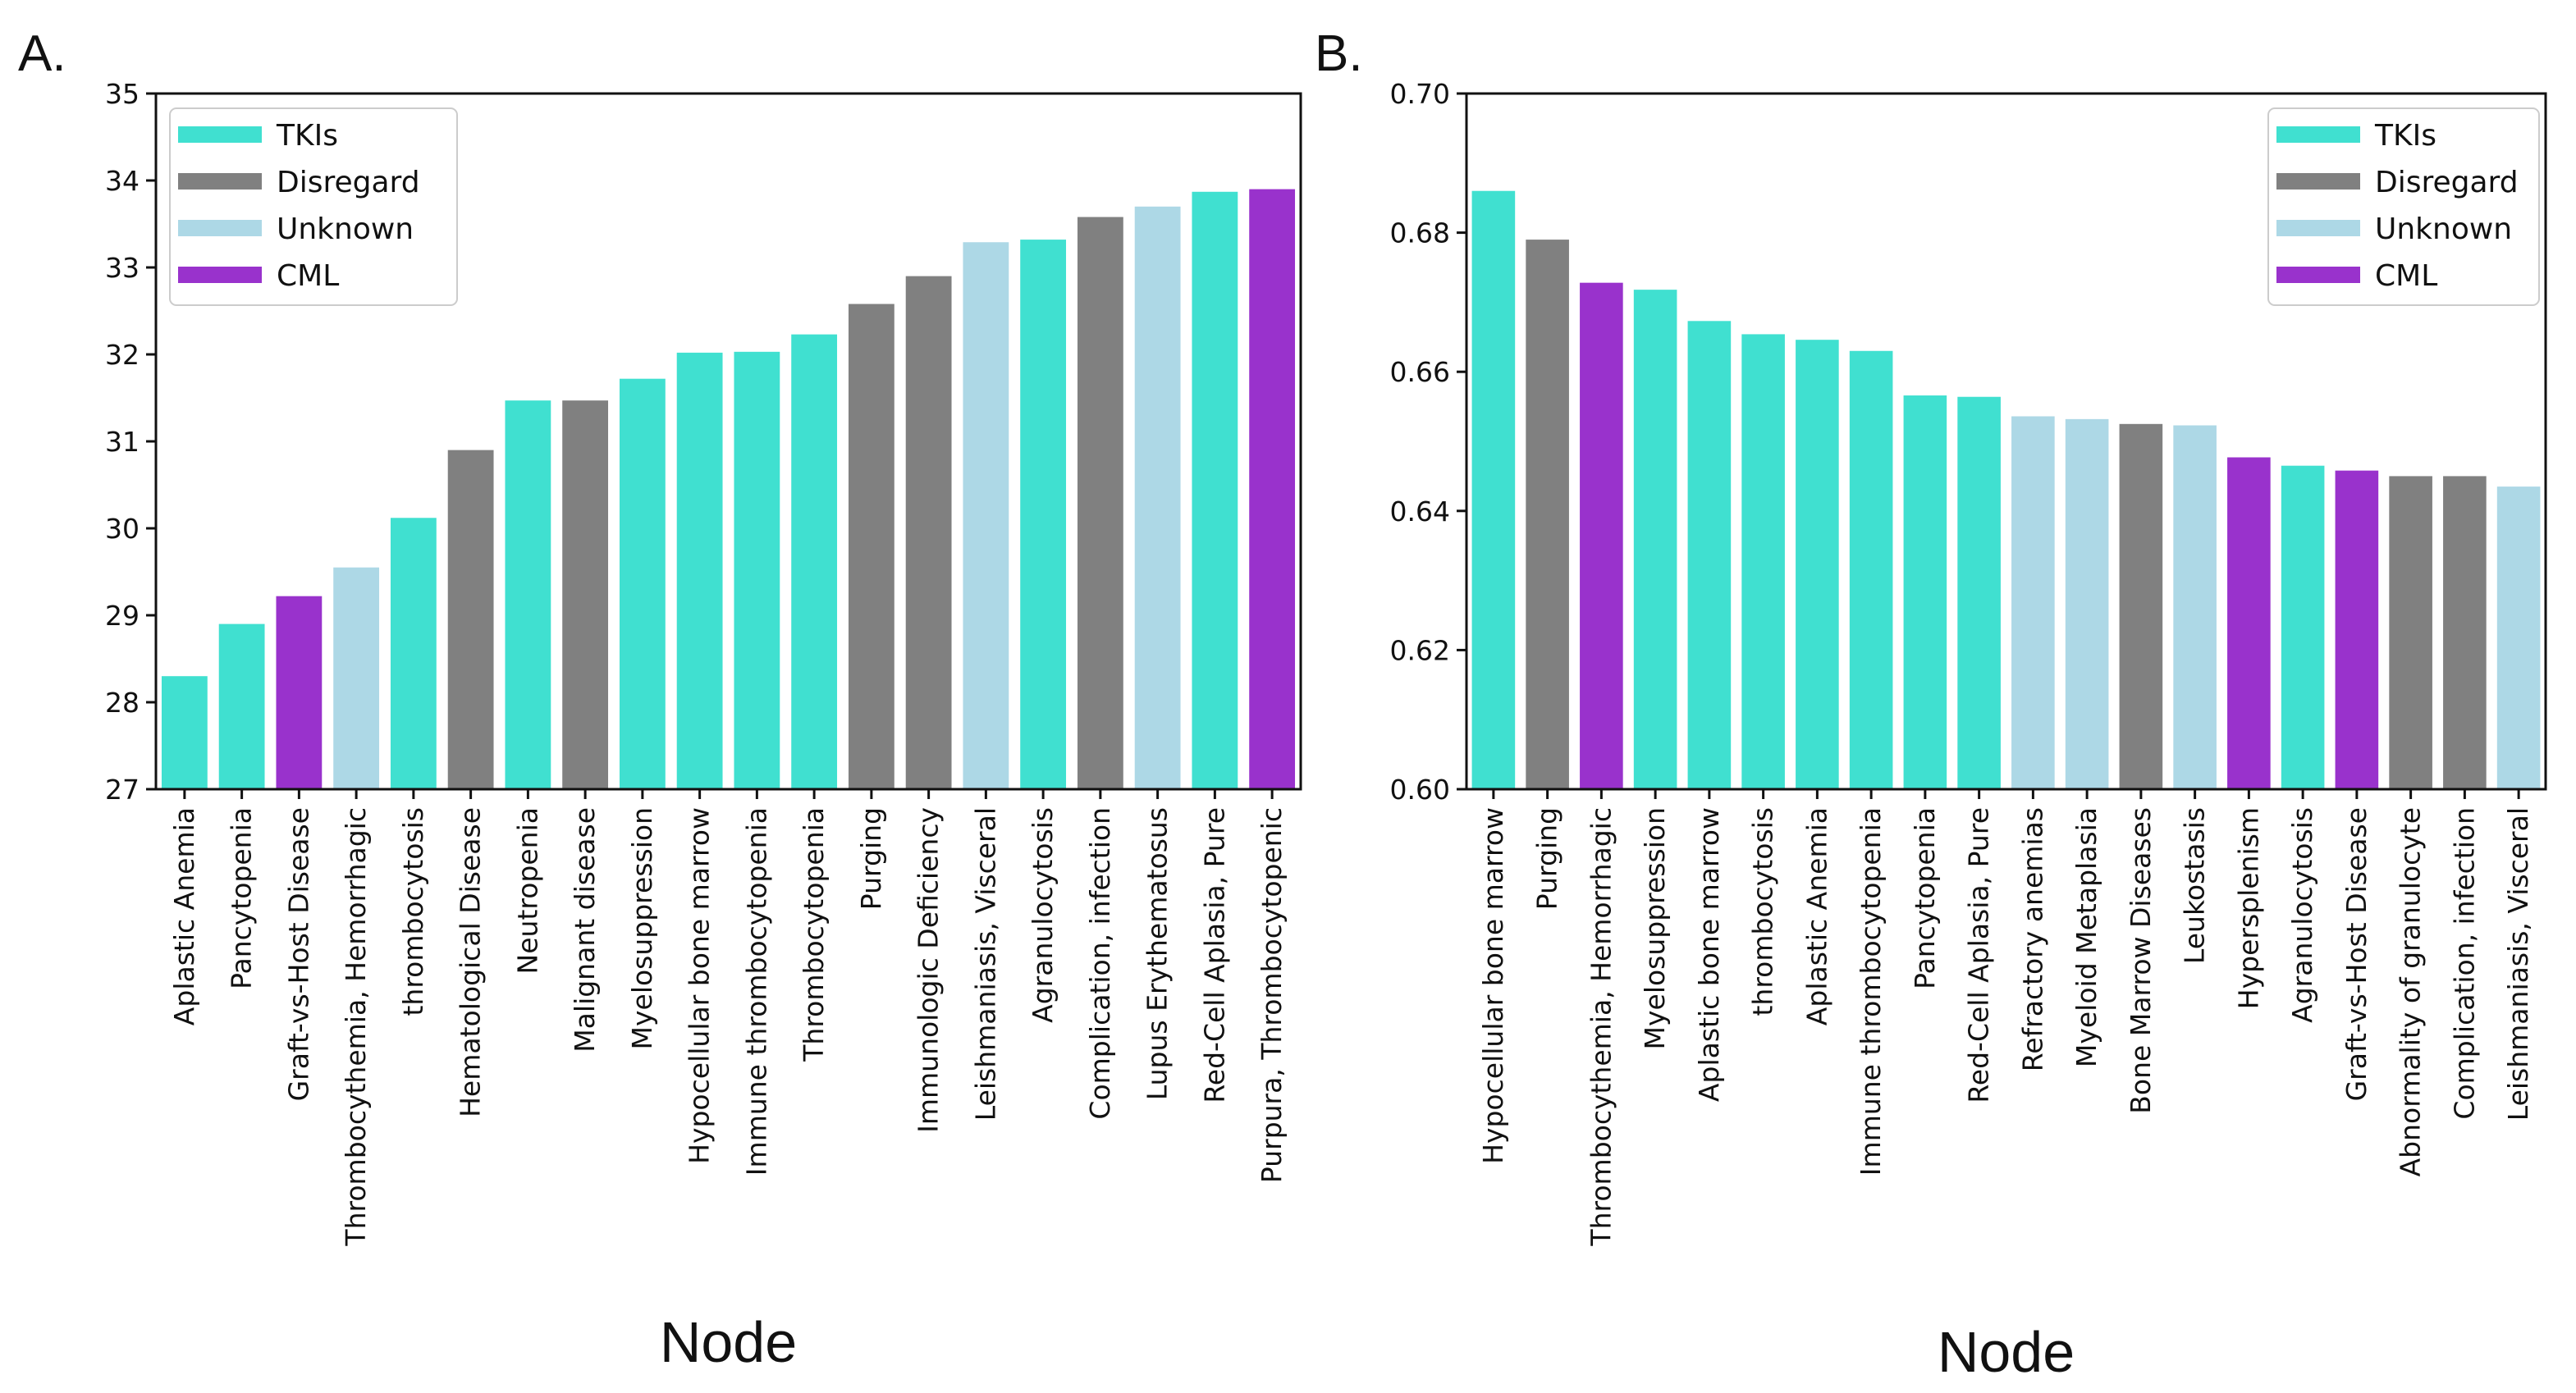  Describe the element at coordinates (1420, 372) in the screenshot. I see `y-tick-label: 0.66` at that location.